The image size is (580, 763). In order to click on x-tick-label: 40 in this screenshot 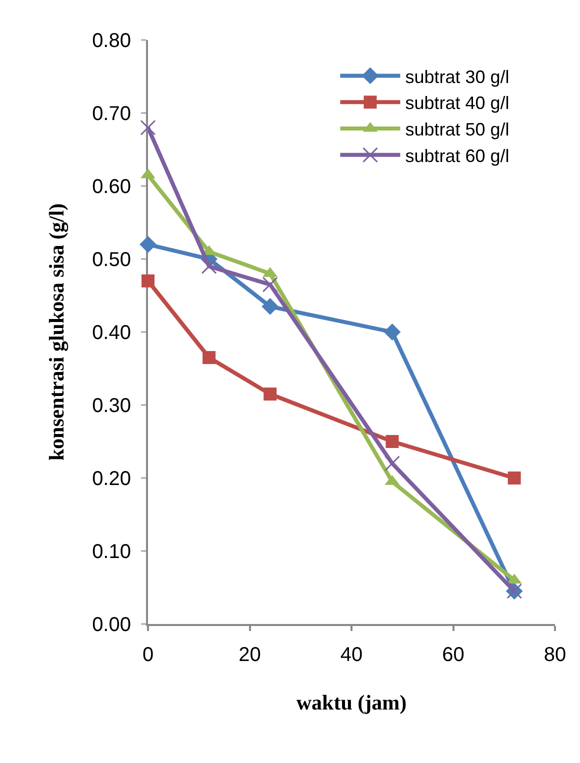, I will do `click(351, 655)`.